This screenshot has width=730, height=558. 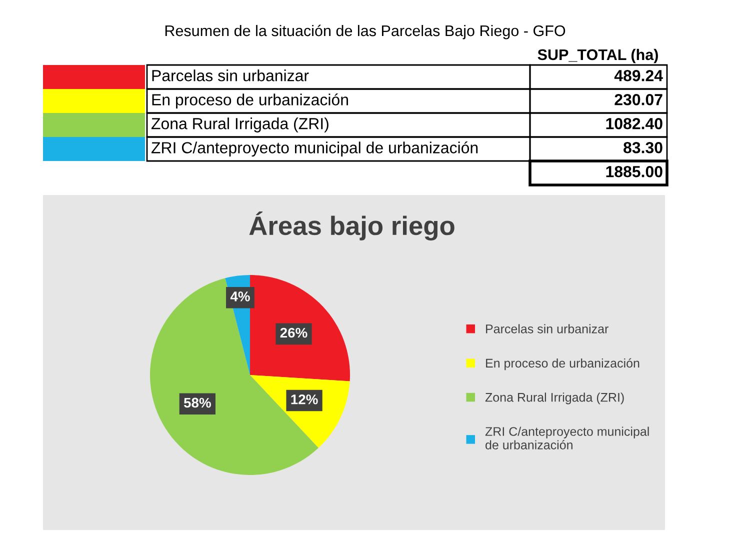 I want to click on text: SUP_TOTAL (ha), so click(x=598, y=56).